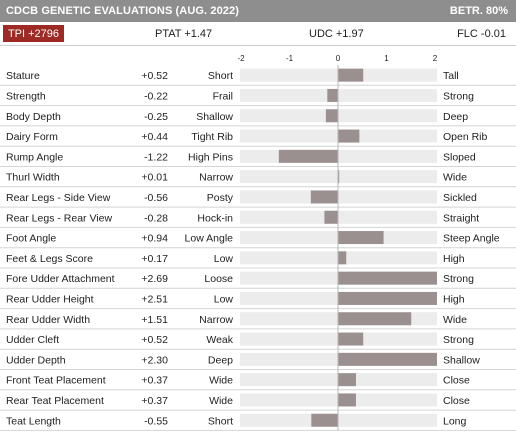 The image size is (516, 436). I want to click on trait-name: Udder Depth, so click(36, 360).